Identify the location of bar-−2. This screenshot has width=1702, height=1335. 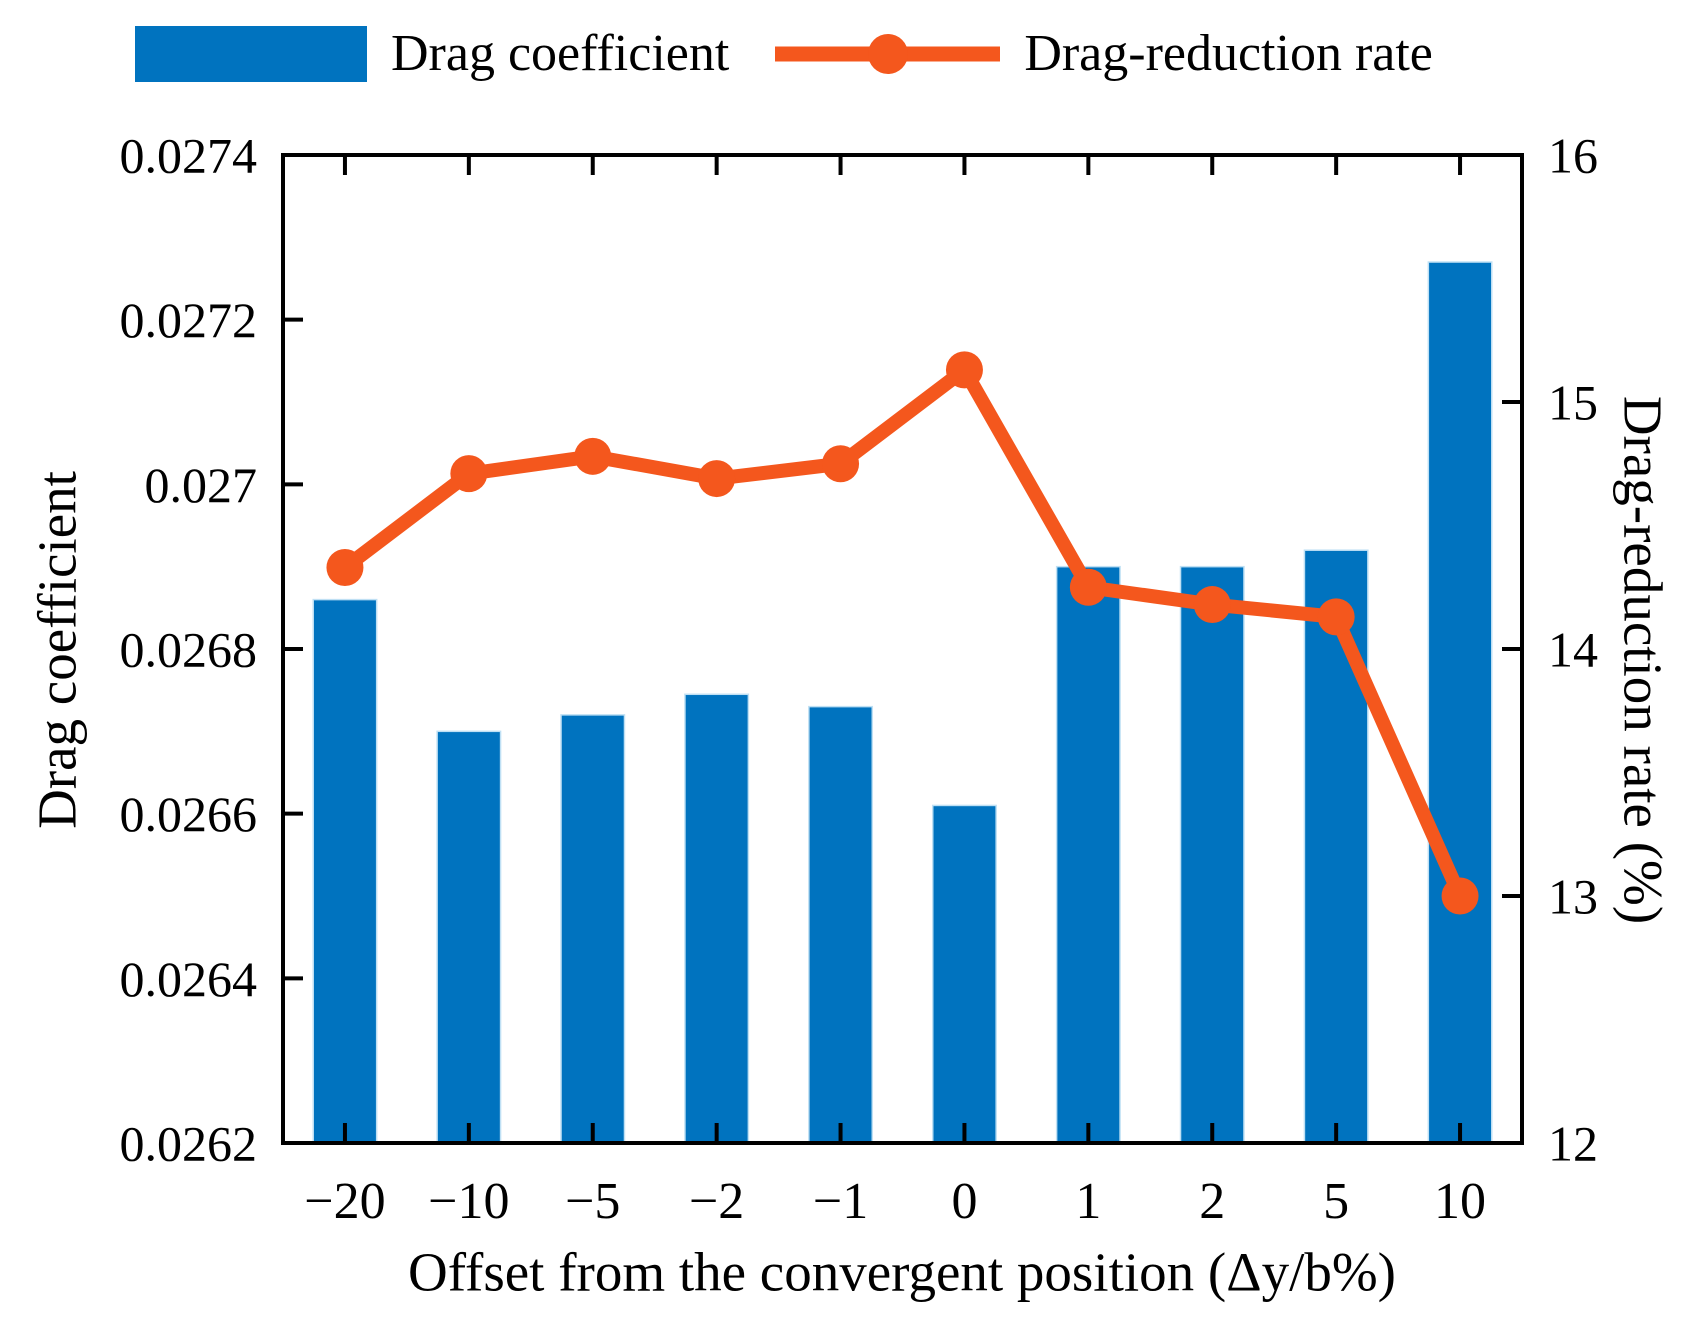
(717, 918).